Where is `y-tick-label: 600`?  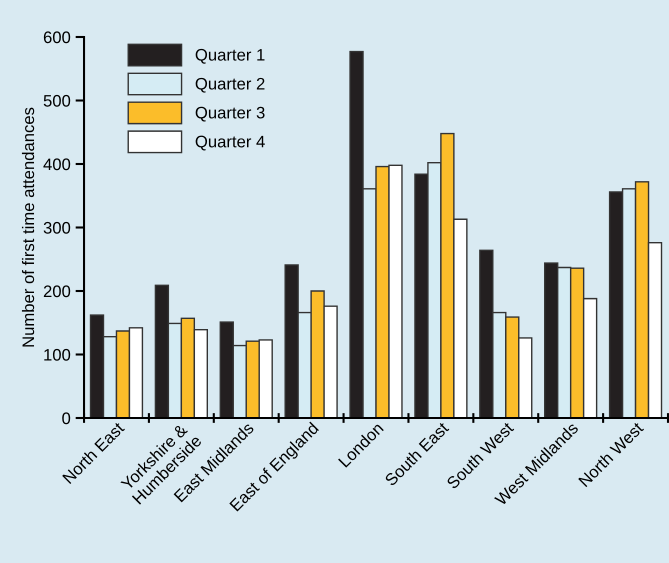 y-tick-label: 600 is located at coordinates (57, 37).